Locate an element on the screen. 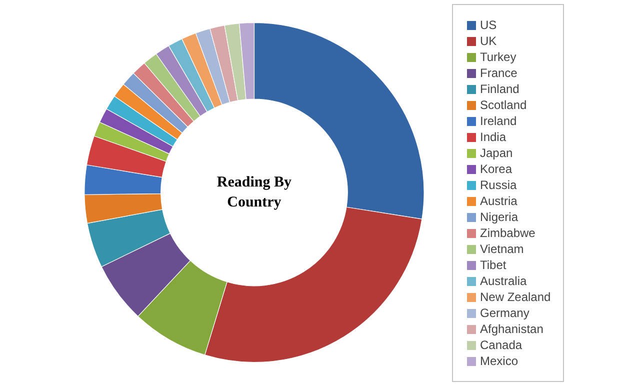  legend-label: Mexico is located at coordinates (499, 361).